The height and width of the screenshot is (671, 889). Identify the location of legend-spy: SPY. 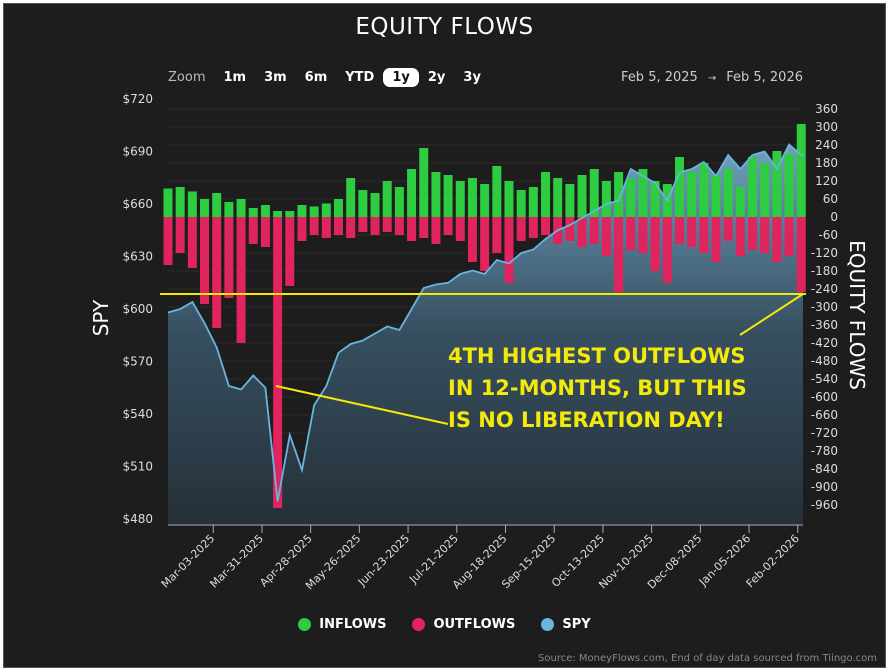
(566, 624).